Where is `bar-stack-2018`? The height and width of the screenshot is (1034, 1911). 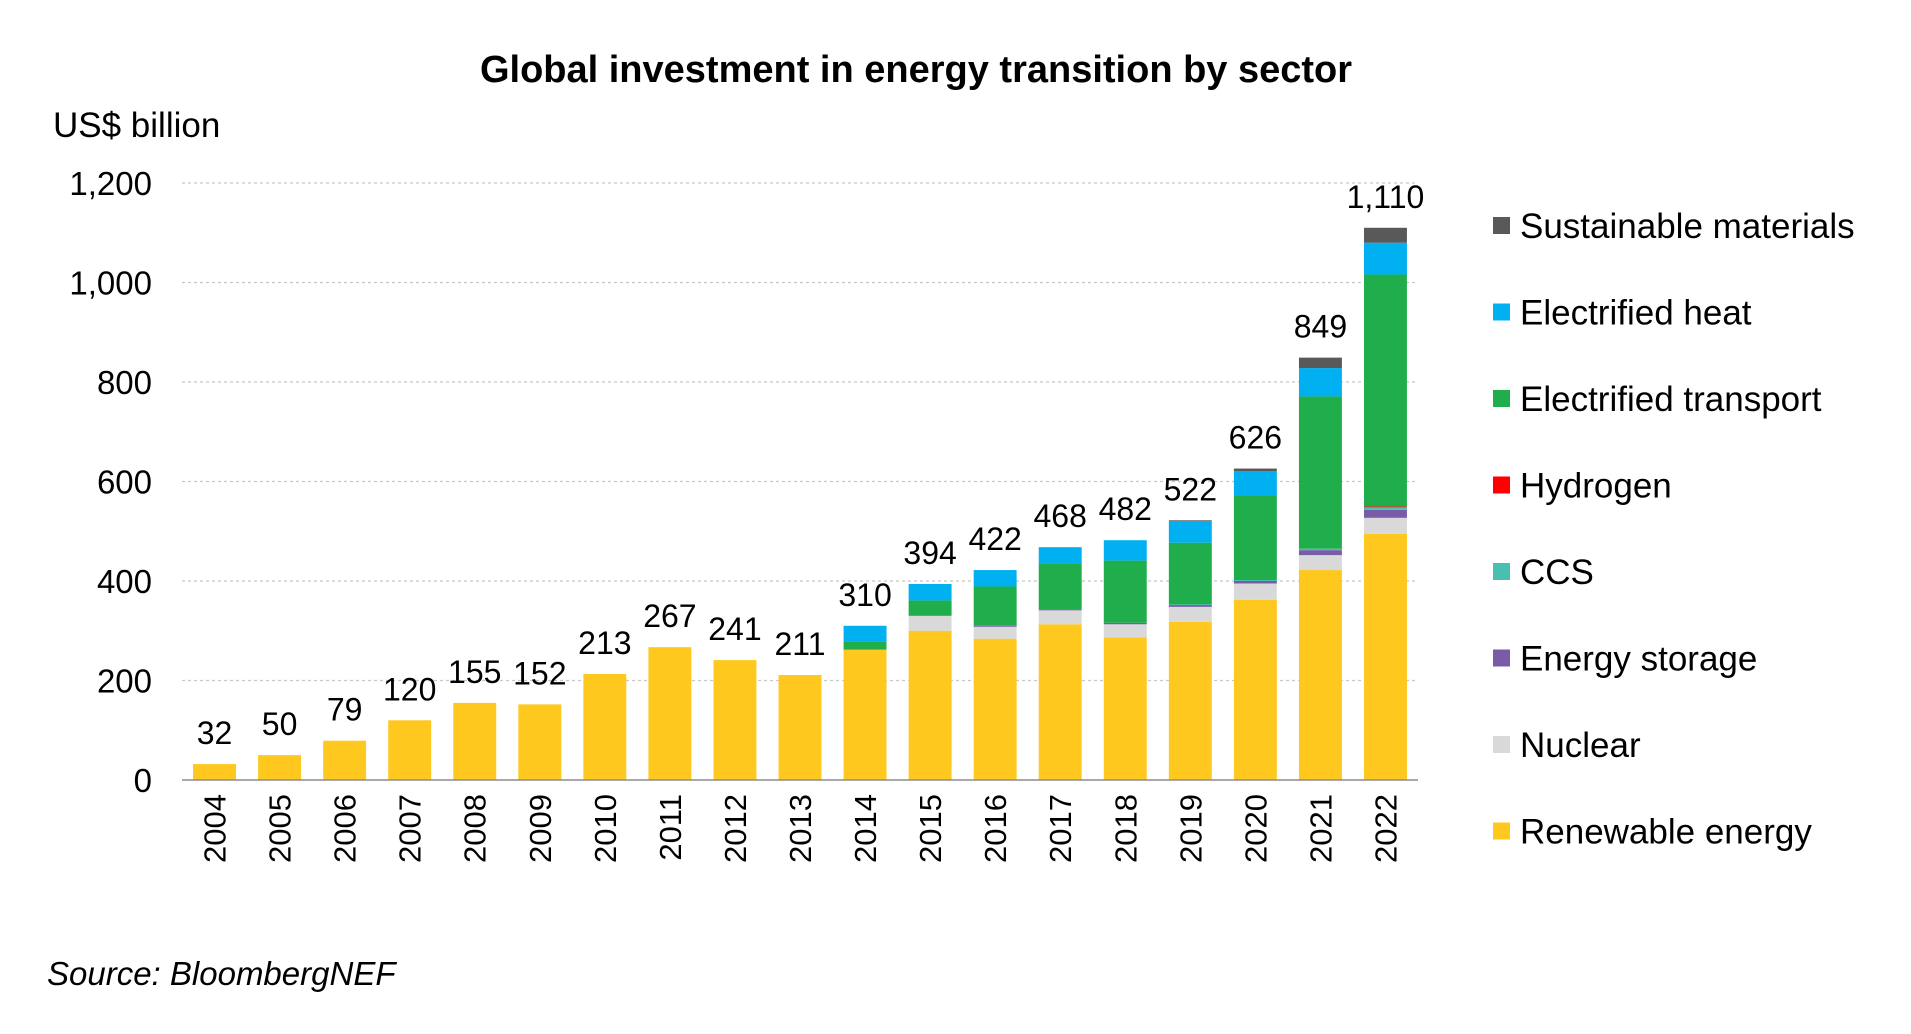
bar-stack-2018 is located at coordinates (1125, 660).